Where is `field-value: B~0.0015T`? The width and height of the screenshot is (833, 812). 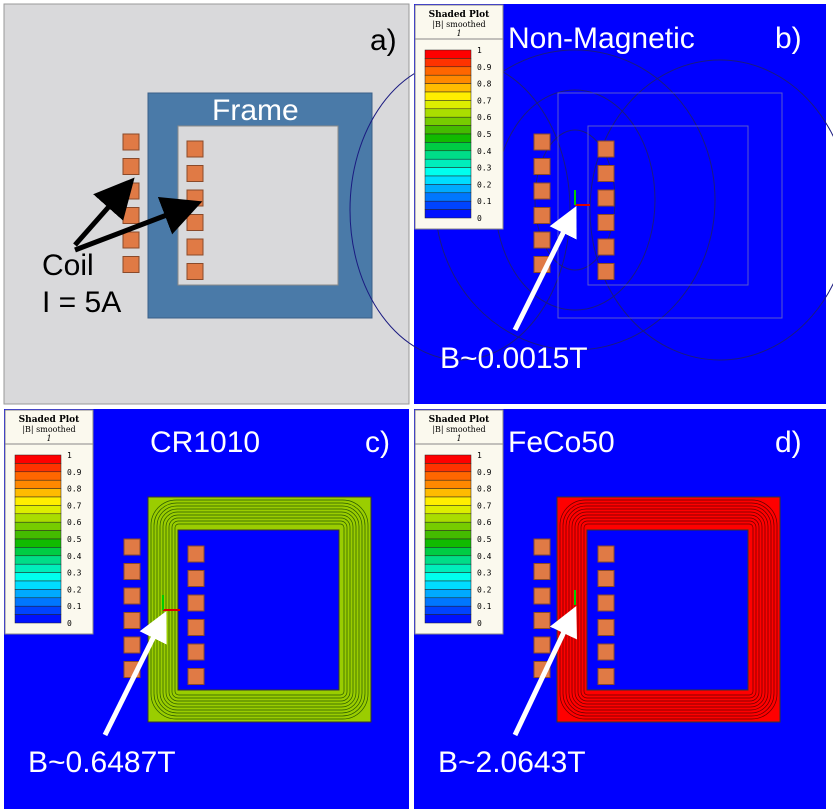 field-value: B~0.0015T is located at coordinates (514, 358).